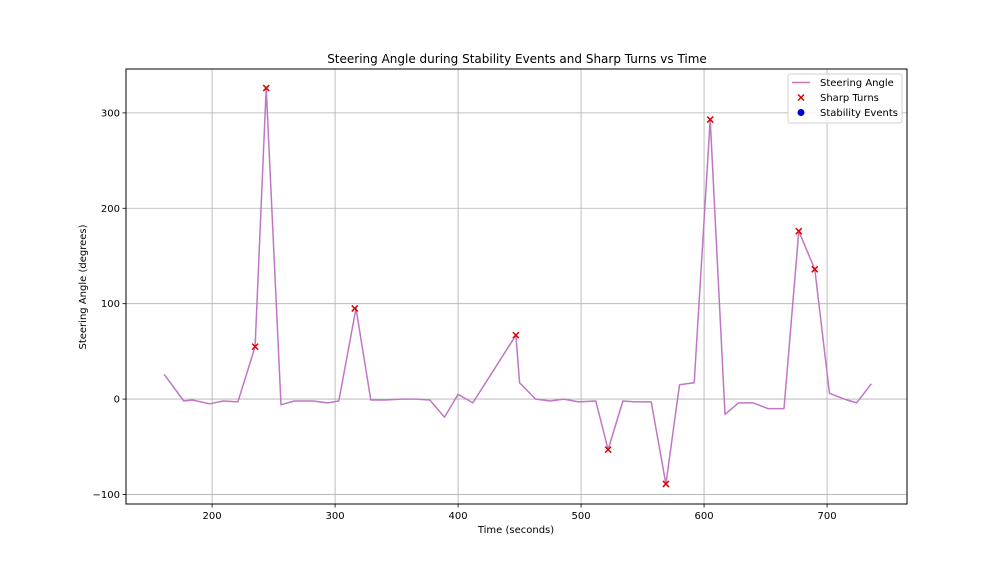 This screenshot has height=576, width=1008. What do you see at coordinates (827, 516) in the screenshot?
I see `x-tick-label: 700` at bounding box center [827, 516].